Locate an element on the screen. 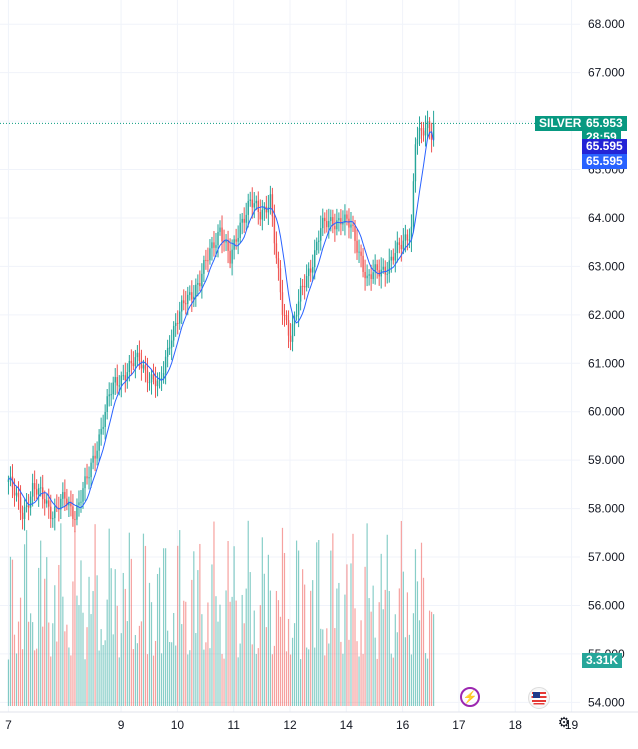  y-tick-label-5: 63.000 is located at coordinates (606, 266).